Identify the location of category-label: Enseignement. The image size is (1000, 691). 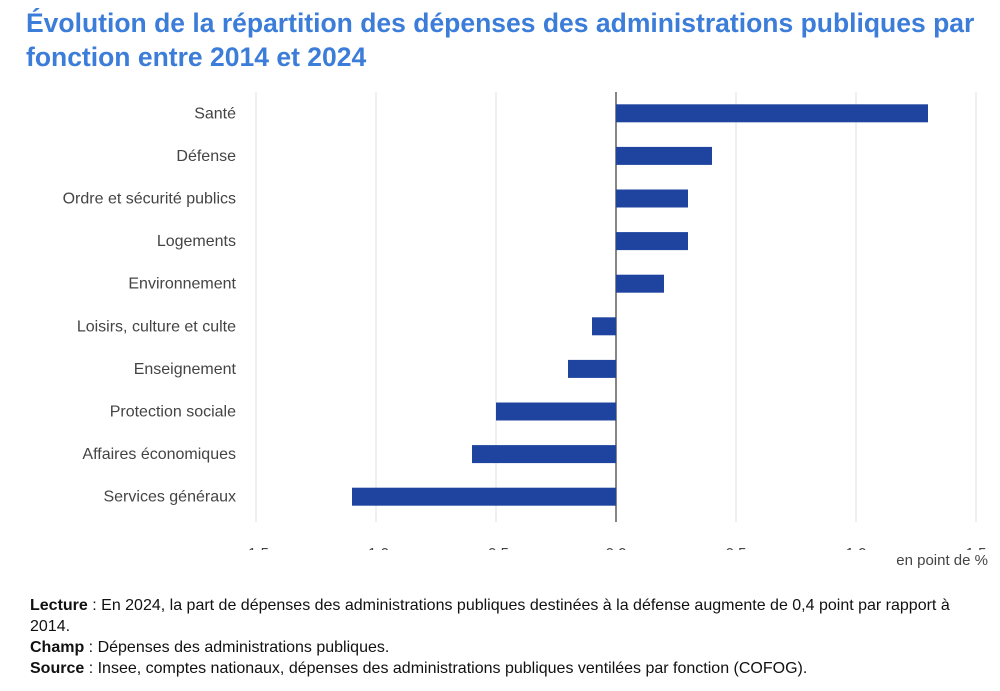
(185, 369).